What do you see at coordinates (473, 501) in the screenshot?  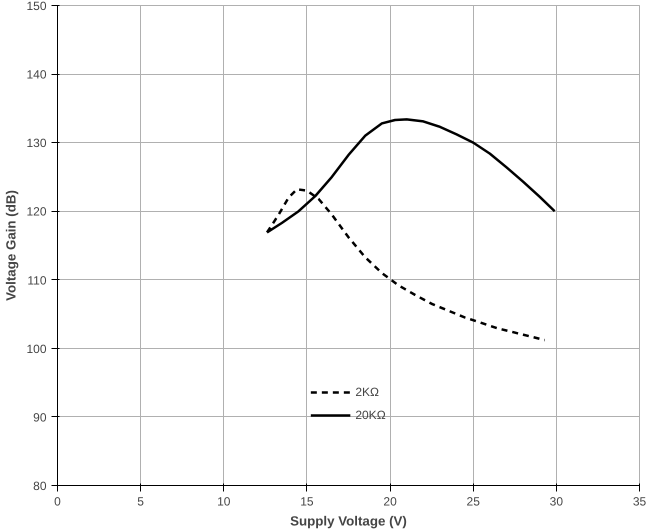 I see `x-tick-label: 25` at bounding box center [473, 501].